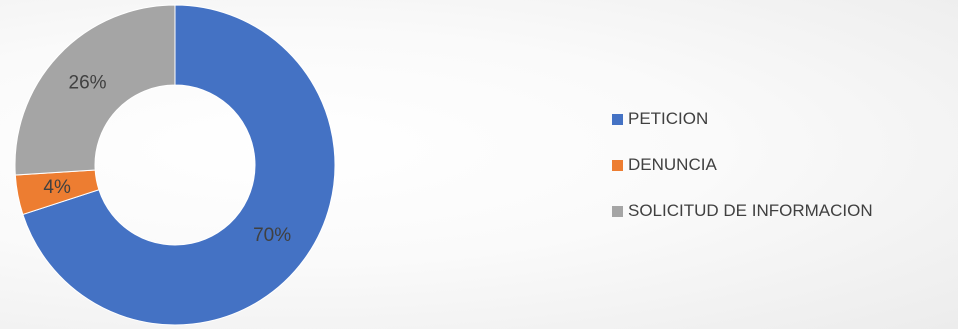 This screenshot has height=329, width=958. I want to click on legend-item-peticion: PETICION, so click(742, 119).